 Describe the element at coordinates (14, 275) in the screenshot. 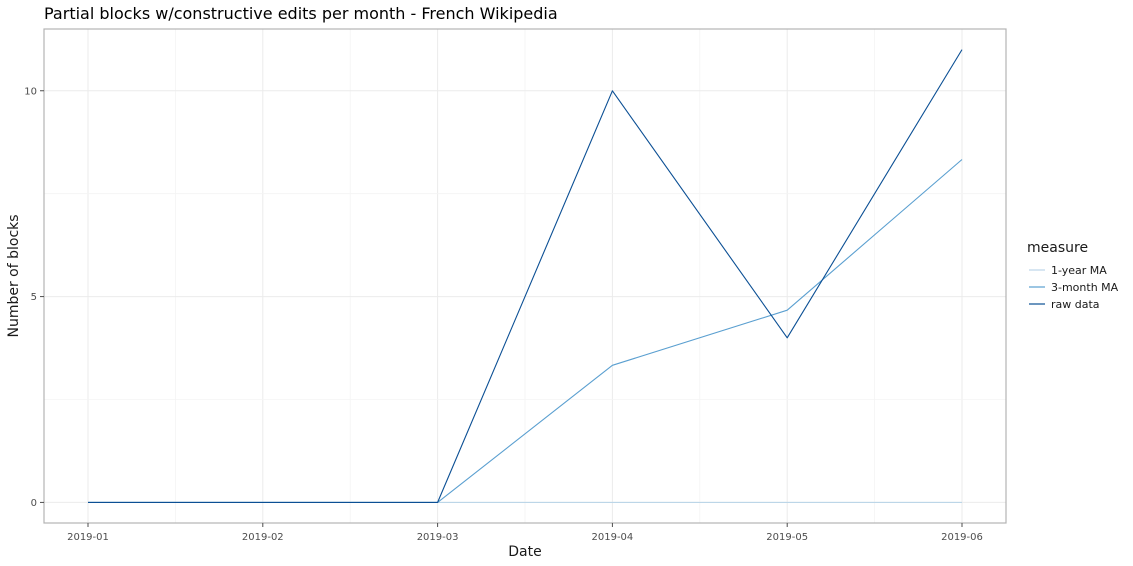

I see `y-axis-title: Number of blocks` at that location.